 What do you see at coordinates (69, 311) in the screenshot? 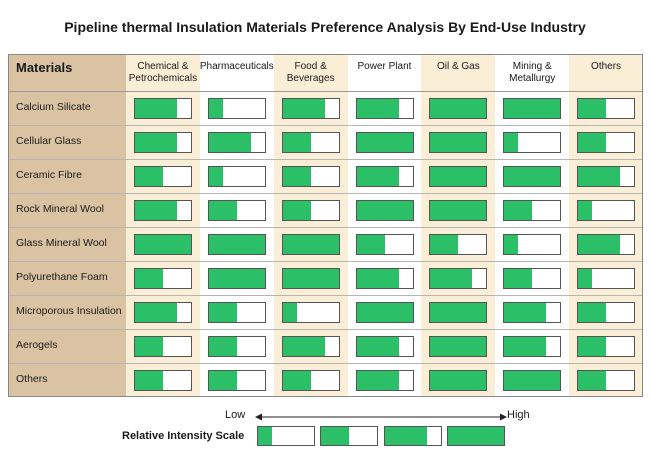
I see `row-label: Microporous Insulation` at bounding box center [69, 311].